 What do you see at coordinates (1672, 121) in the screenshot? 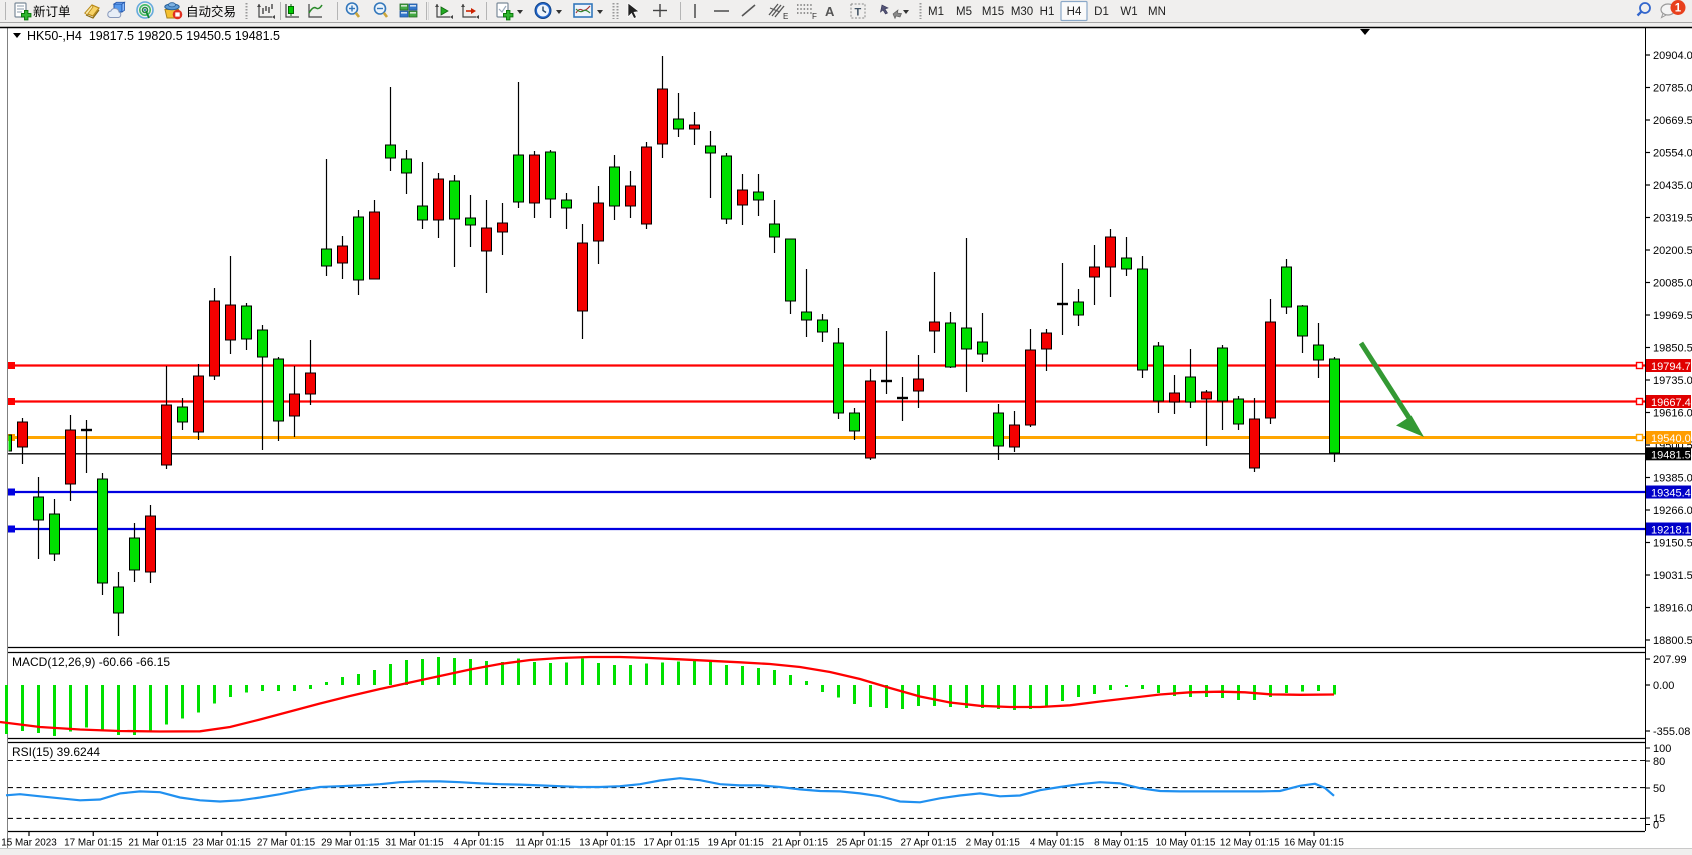
I see `svg-text: 20669.5` at bounding box center [1672, 121].